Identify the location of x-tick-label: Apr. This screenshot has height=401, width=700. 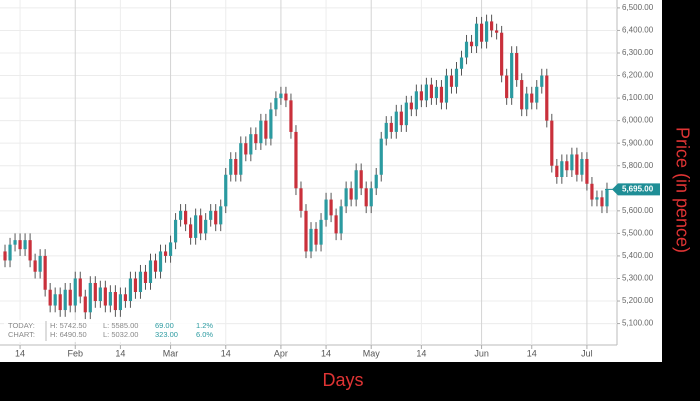
(281, 353).